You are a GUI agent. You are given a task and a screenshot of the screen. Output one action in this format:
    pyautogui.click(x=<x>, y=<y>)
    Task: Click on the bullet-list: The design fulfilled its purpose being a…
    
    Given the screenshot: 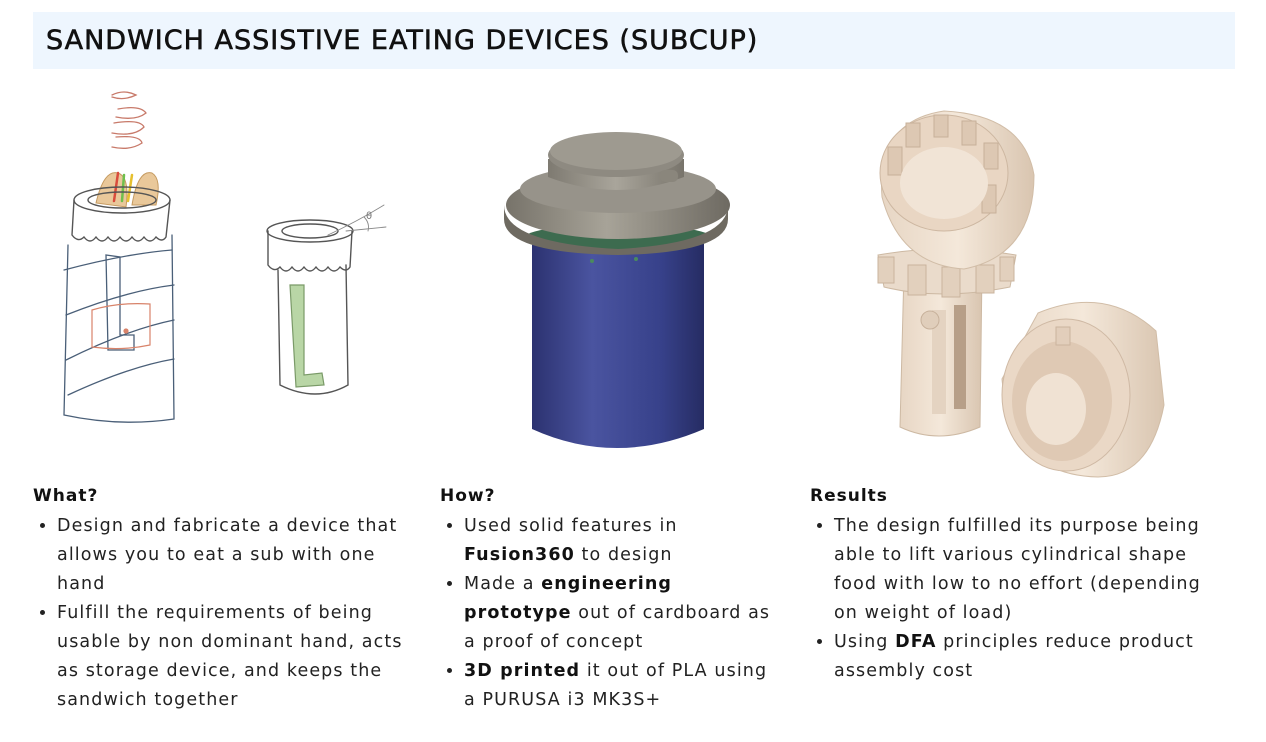 What is the action you would take?
    pyautogui.click(x=1020, y=599)
    